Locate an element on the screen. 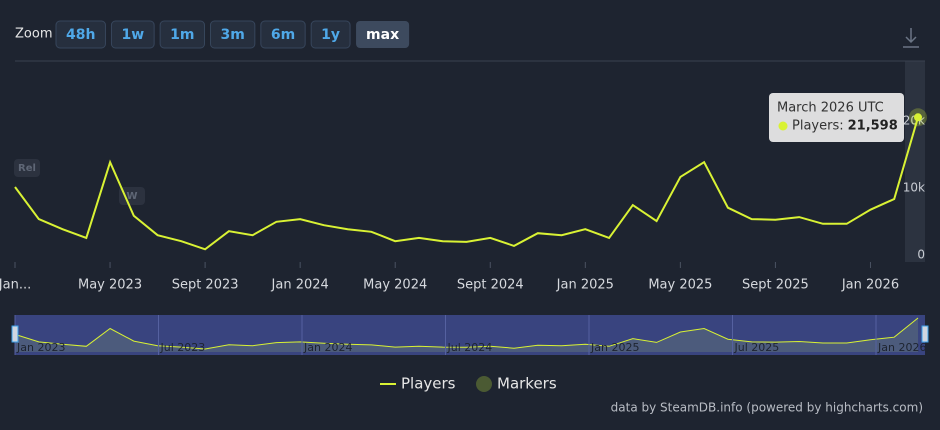 Image resolution: width=940 pixels, height=430 pixels. navigator-label: Jan 2025 is located at coordinates (614, 347).